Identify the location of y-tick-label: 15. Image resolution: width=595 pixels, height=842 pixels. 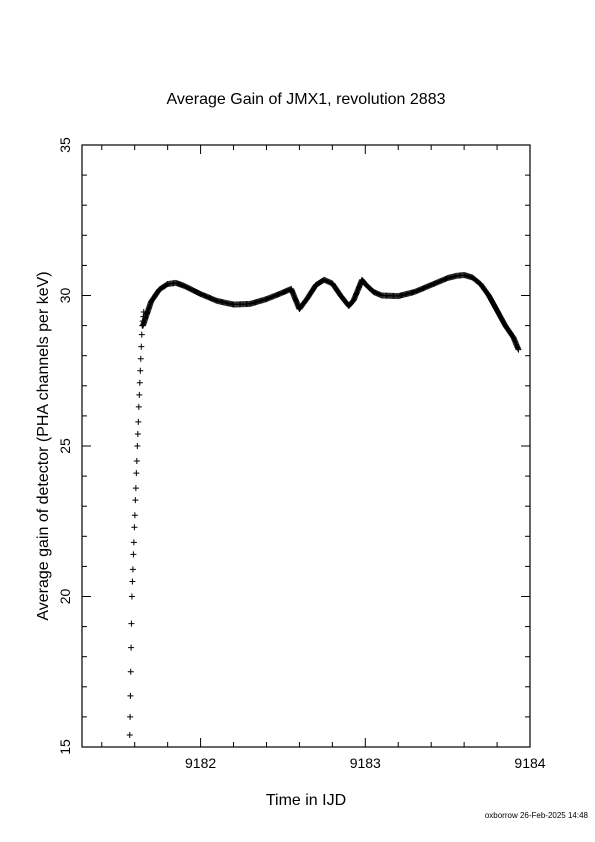
(65, 747).